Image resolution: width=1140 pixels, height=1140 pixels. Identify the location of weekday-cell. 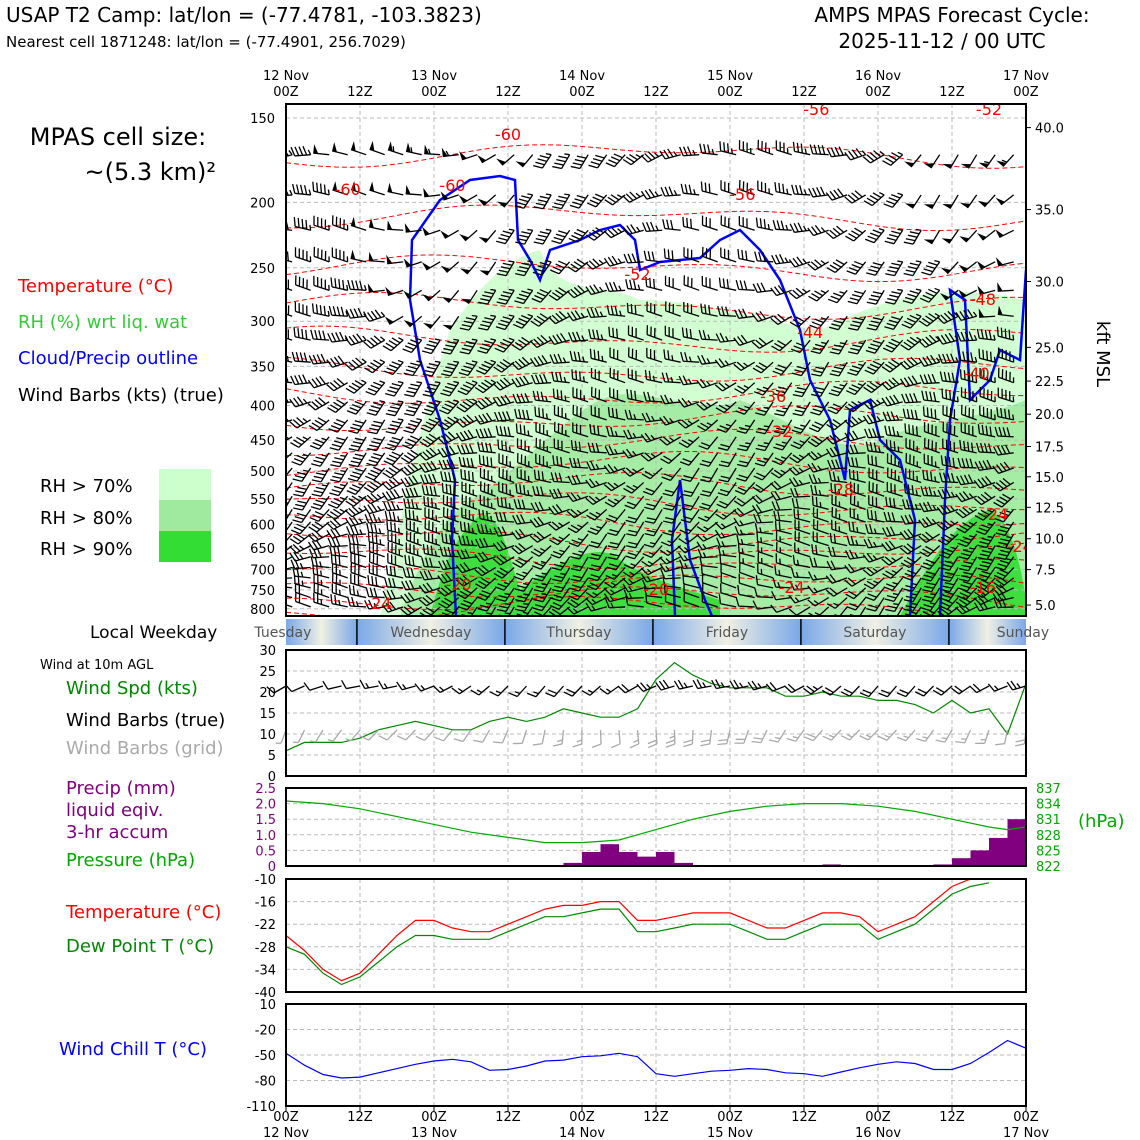
(987, 632).